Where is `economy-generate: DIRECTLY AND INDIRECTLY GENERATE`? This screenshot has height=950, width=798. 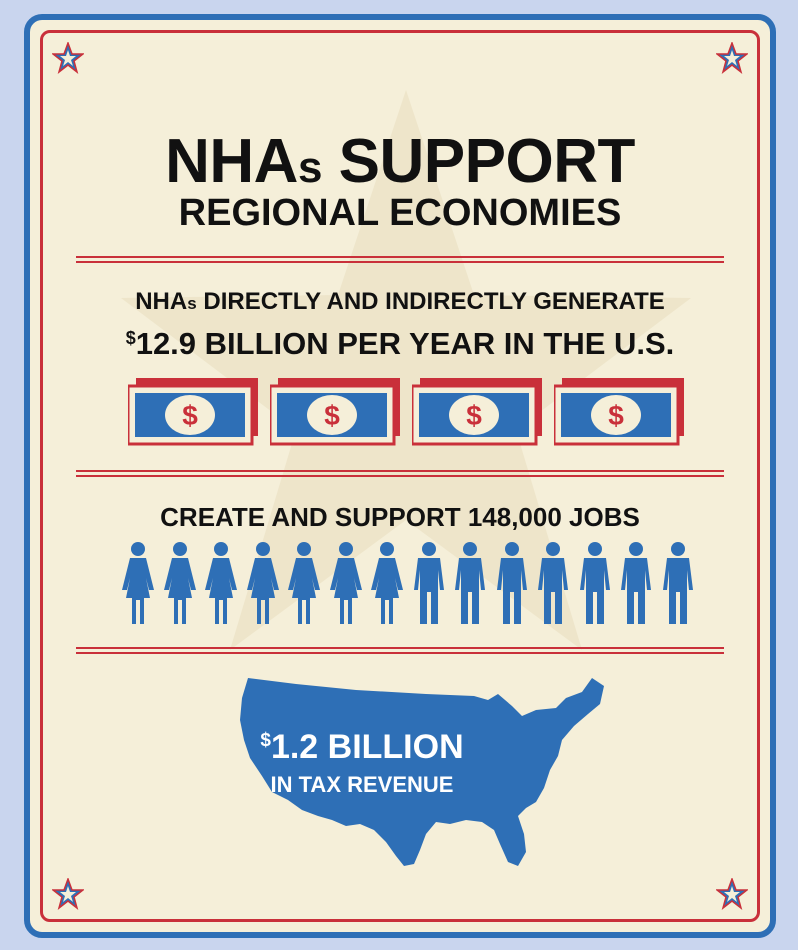 economy-generate: DIRECTLY AND INDIRECTLY GENERATE is located at coordinates (430, 301).